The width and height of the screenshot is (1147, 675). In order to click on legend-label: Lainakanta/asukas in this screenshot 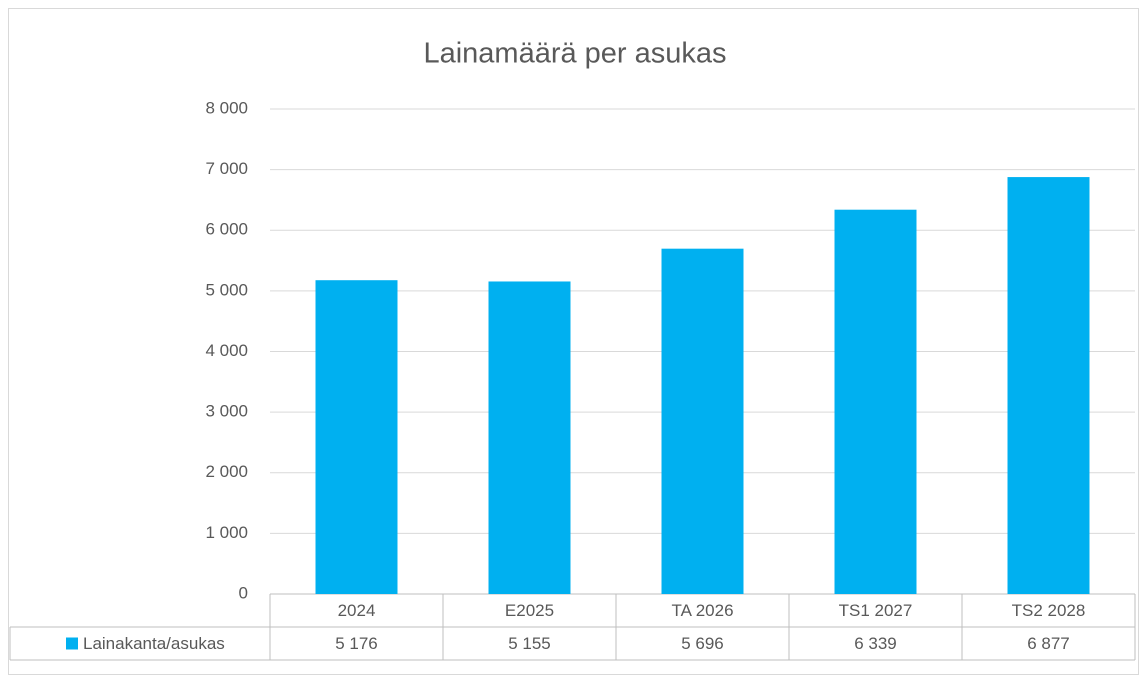, I will do `click(154, 643)`.